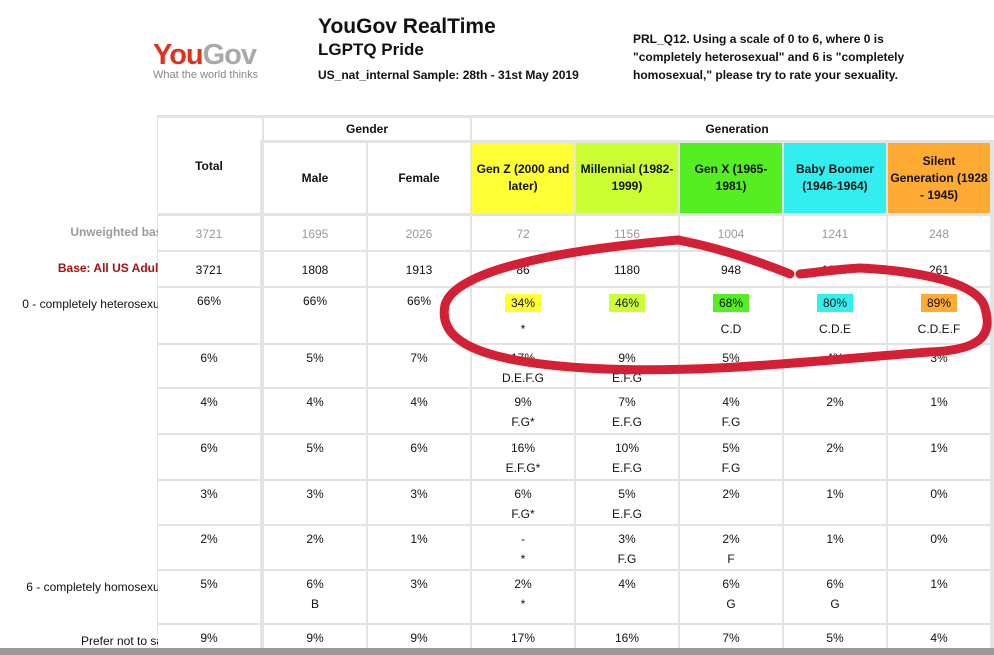 This screenshot has height=655, width=994. What do you see at coordinates (523, 547) in the screenshot?
I see `table-cell: - *` at bounding box center [523, 547].